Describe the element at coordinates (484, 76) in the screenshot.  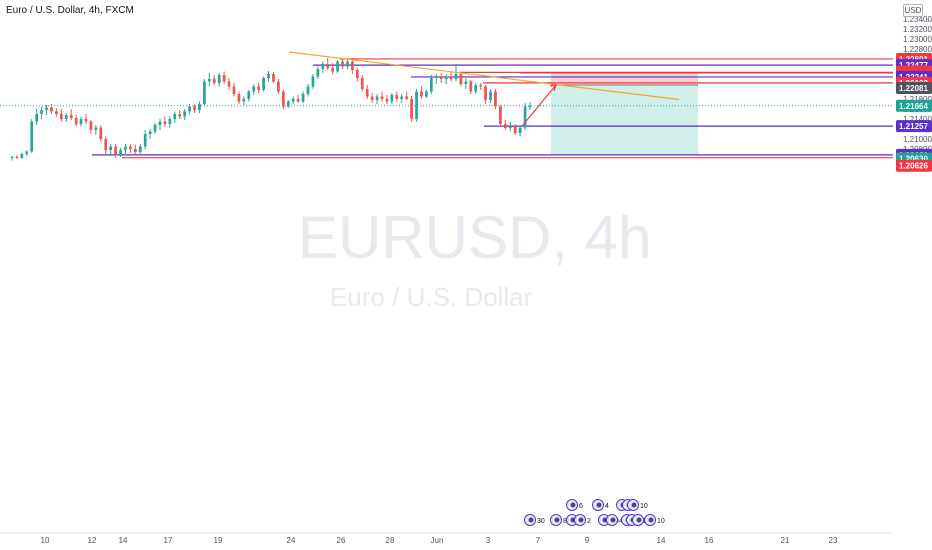
I see `trend-line` at that location.